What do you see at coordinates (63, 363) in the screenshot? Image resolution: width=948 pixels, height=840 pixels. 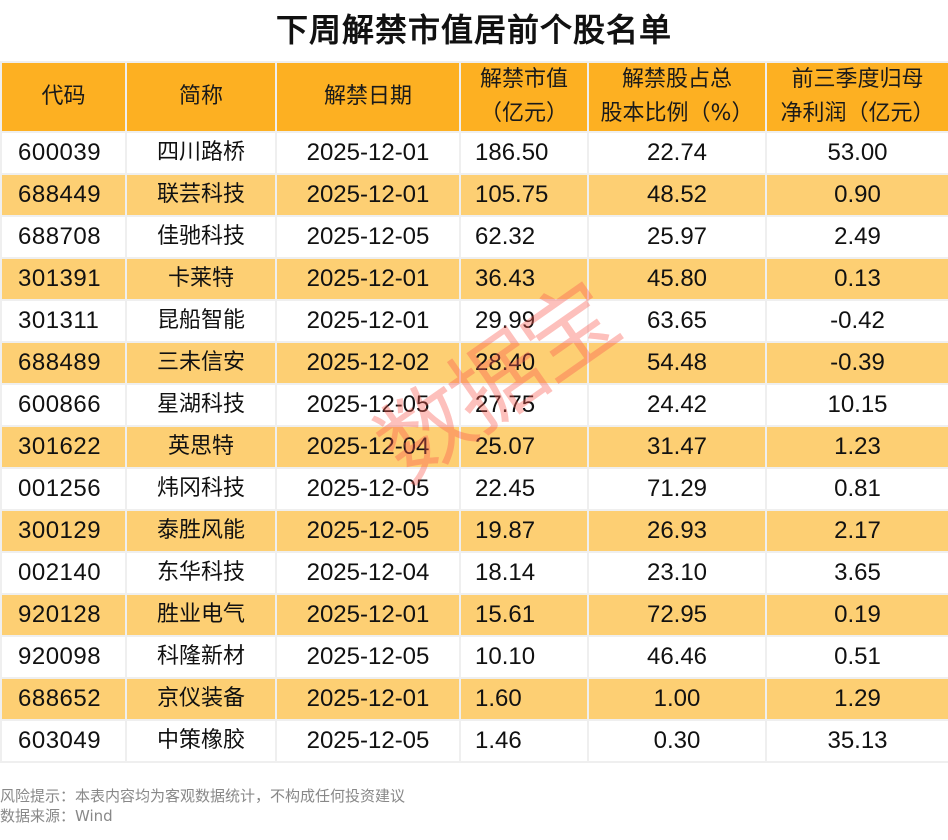 I see `cell-code: 688489` at bounding box center [63, 363].